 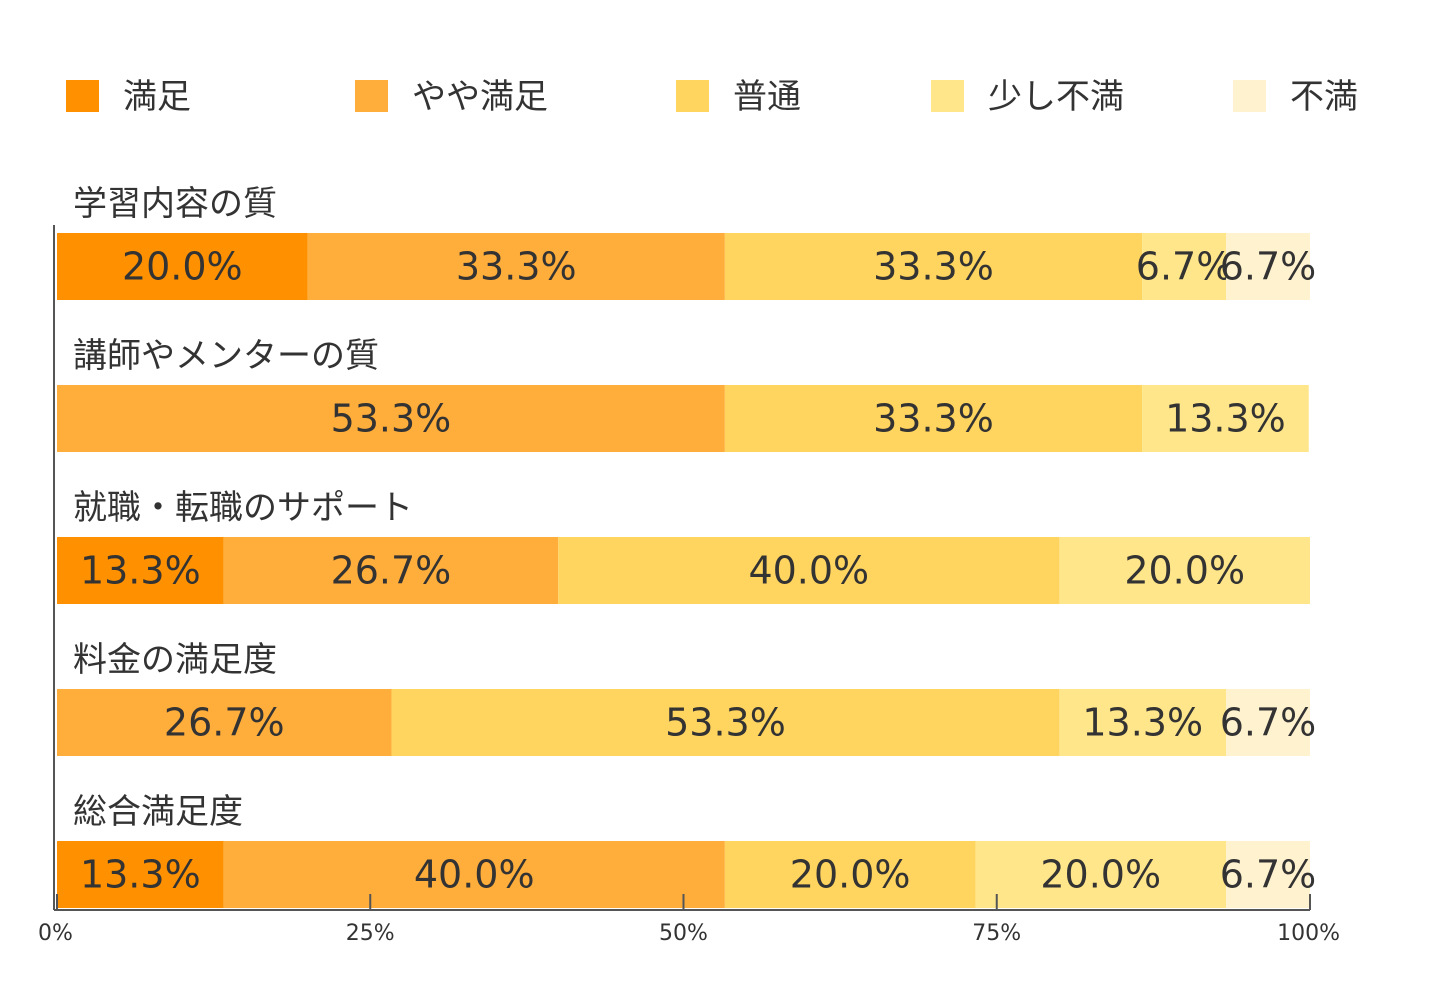 What do you see at coordinates (370, 933) in the screenshot?
I see `x-tick-label: 25%` at bounding box center [370, 933].